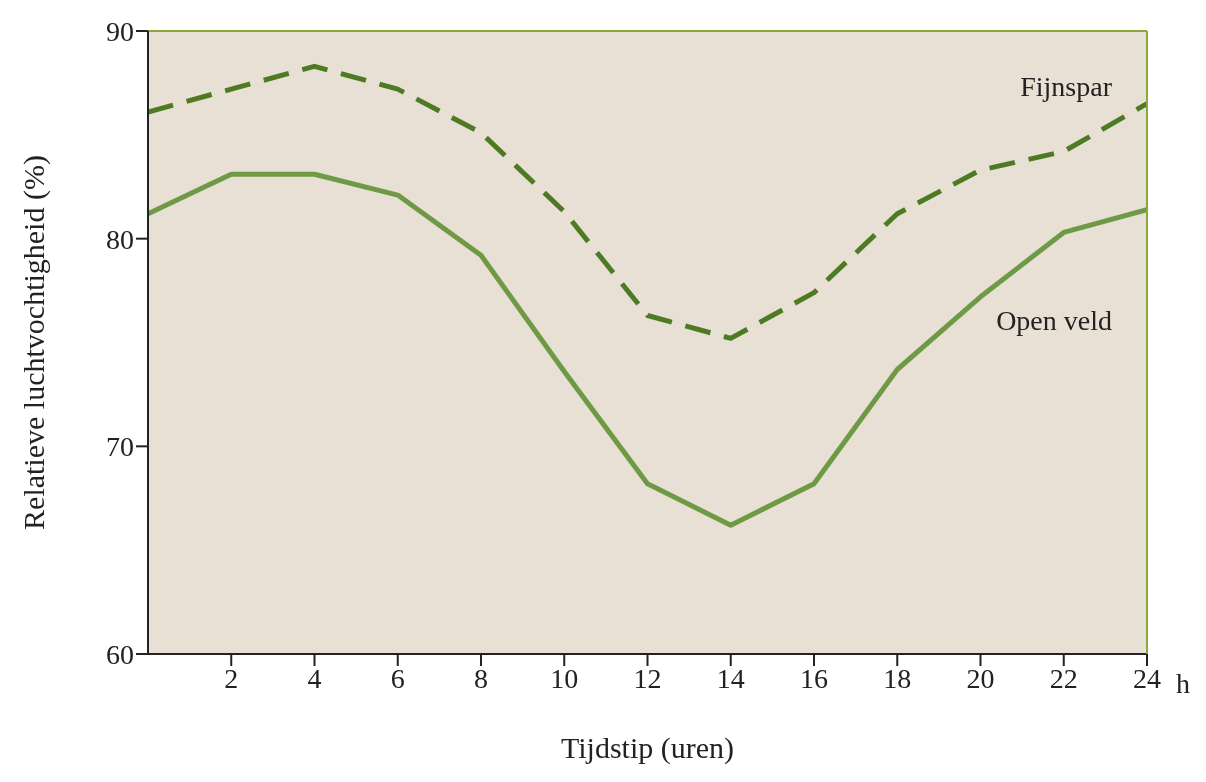  What do you see at coordinates (314, 678) in the screenshot?
I see `x-tick-label: 4` at bounding box center [314, 678].